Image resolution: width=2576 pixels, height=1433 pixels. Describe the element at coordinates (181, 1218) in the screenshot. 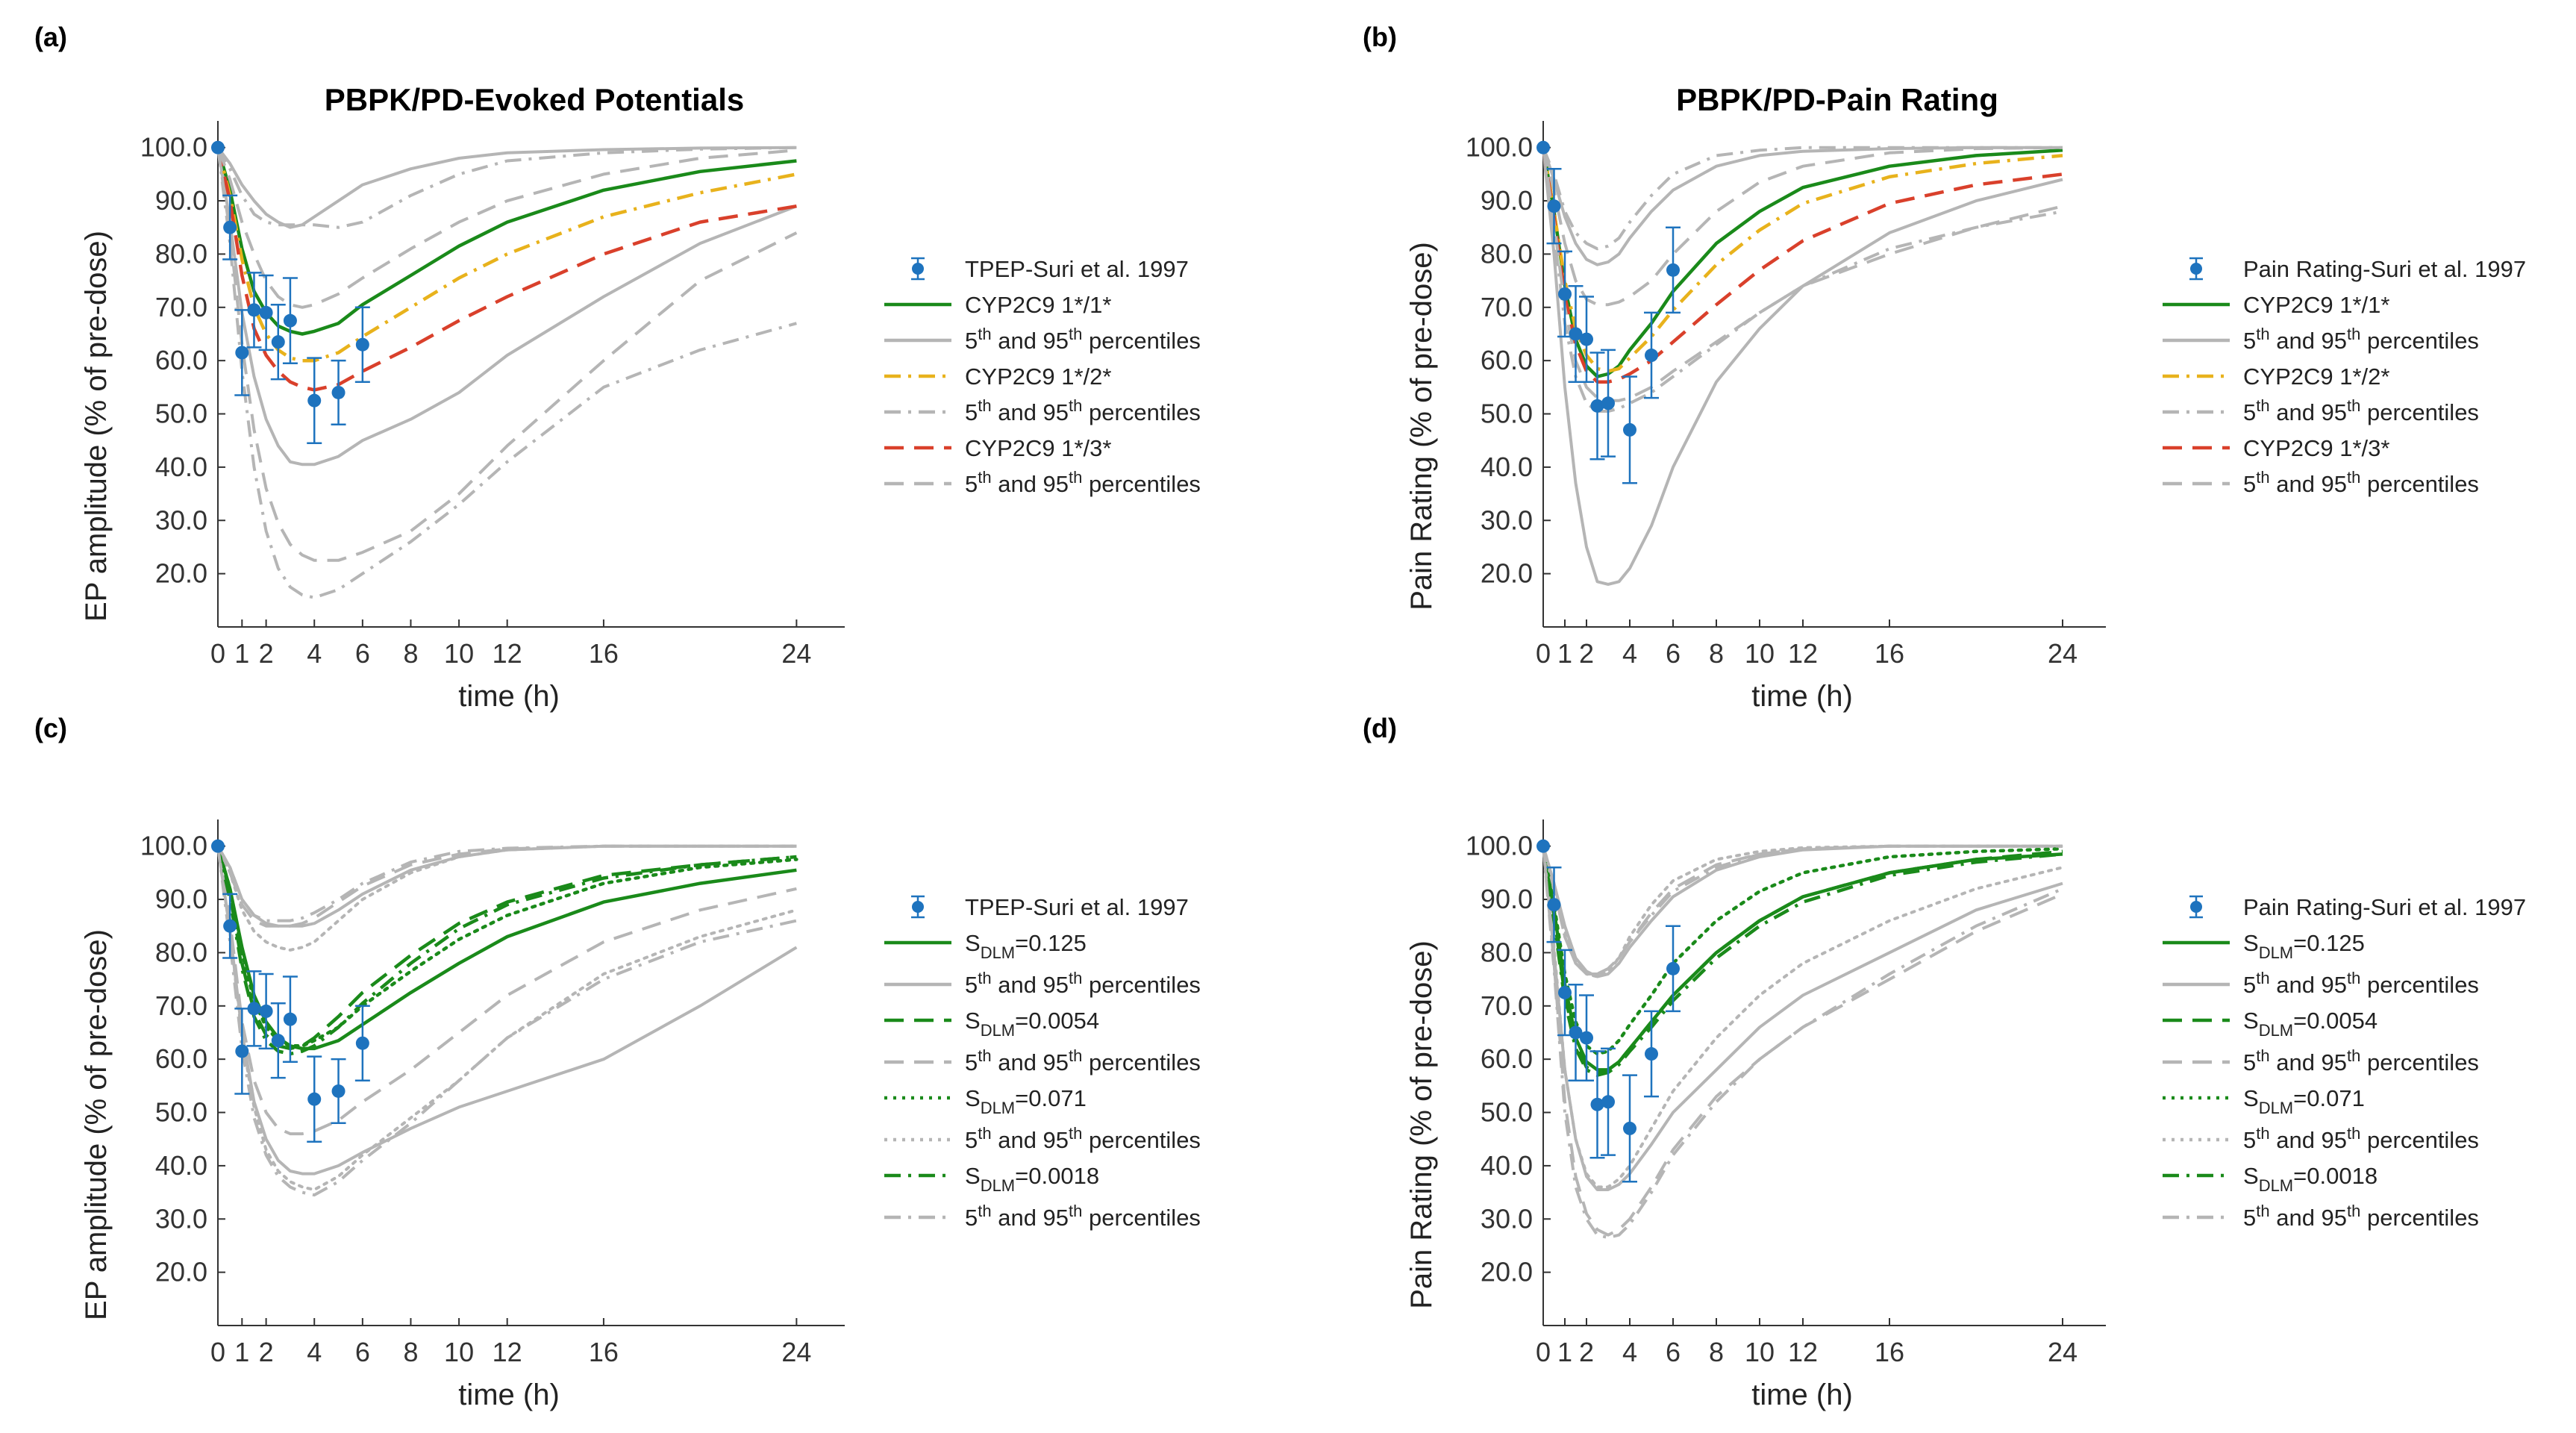

I see `y-tick-label: 30.0` at that location.